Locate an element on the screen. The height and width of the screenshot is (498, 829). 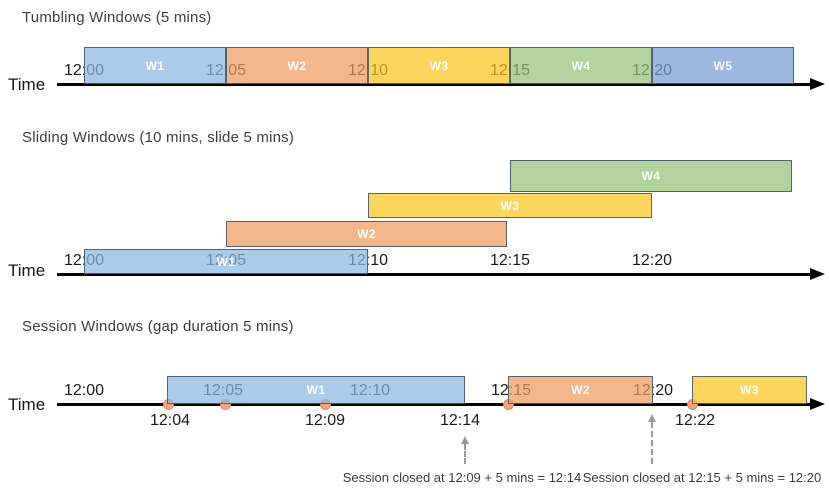
axis-tick-label: 12:20 is located at coordinates (652, 260).